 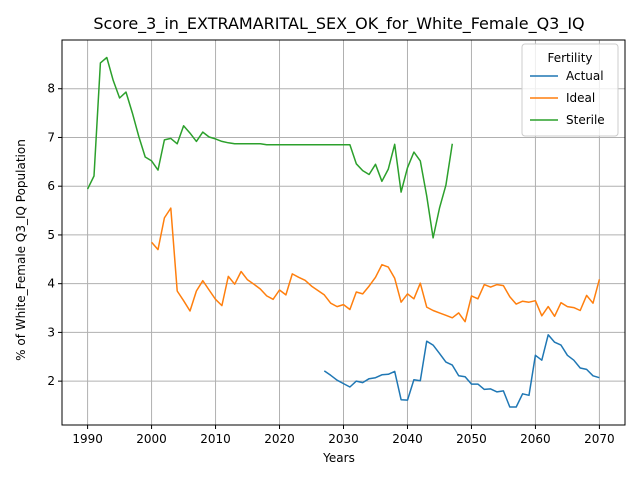 What do you see at coordinates (215, 439) in the screenshot?
I see `x-tick-label: 2010` at bounding box center [215, 439].